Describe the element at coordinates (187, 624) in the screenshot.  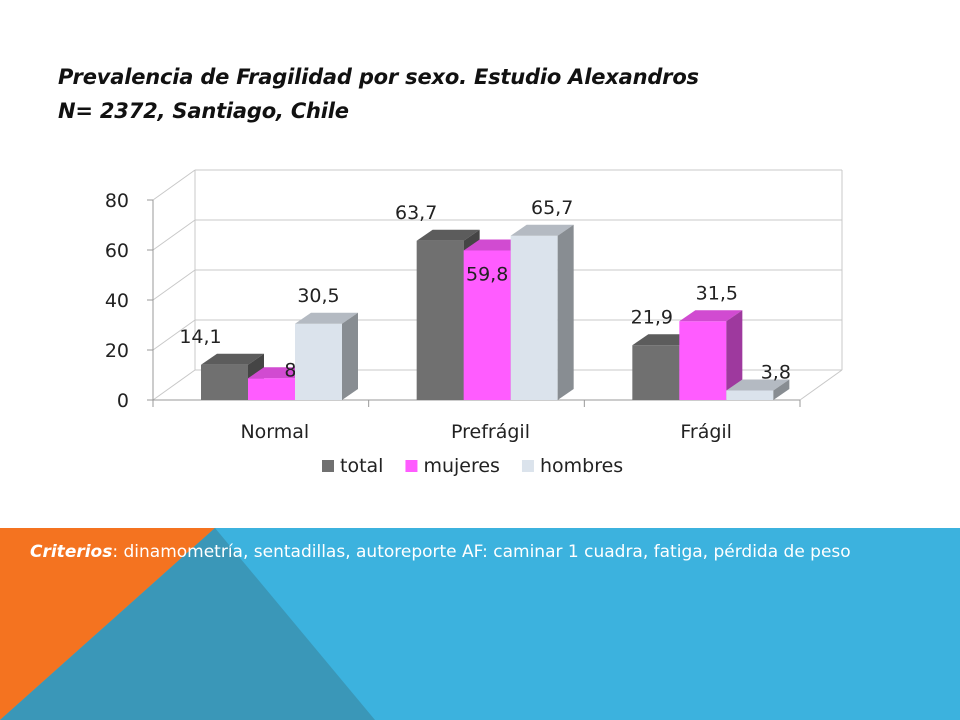
I see `footer-dark-triangle` at that location.